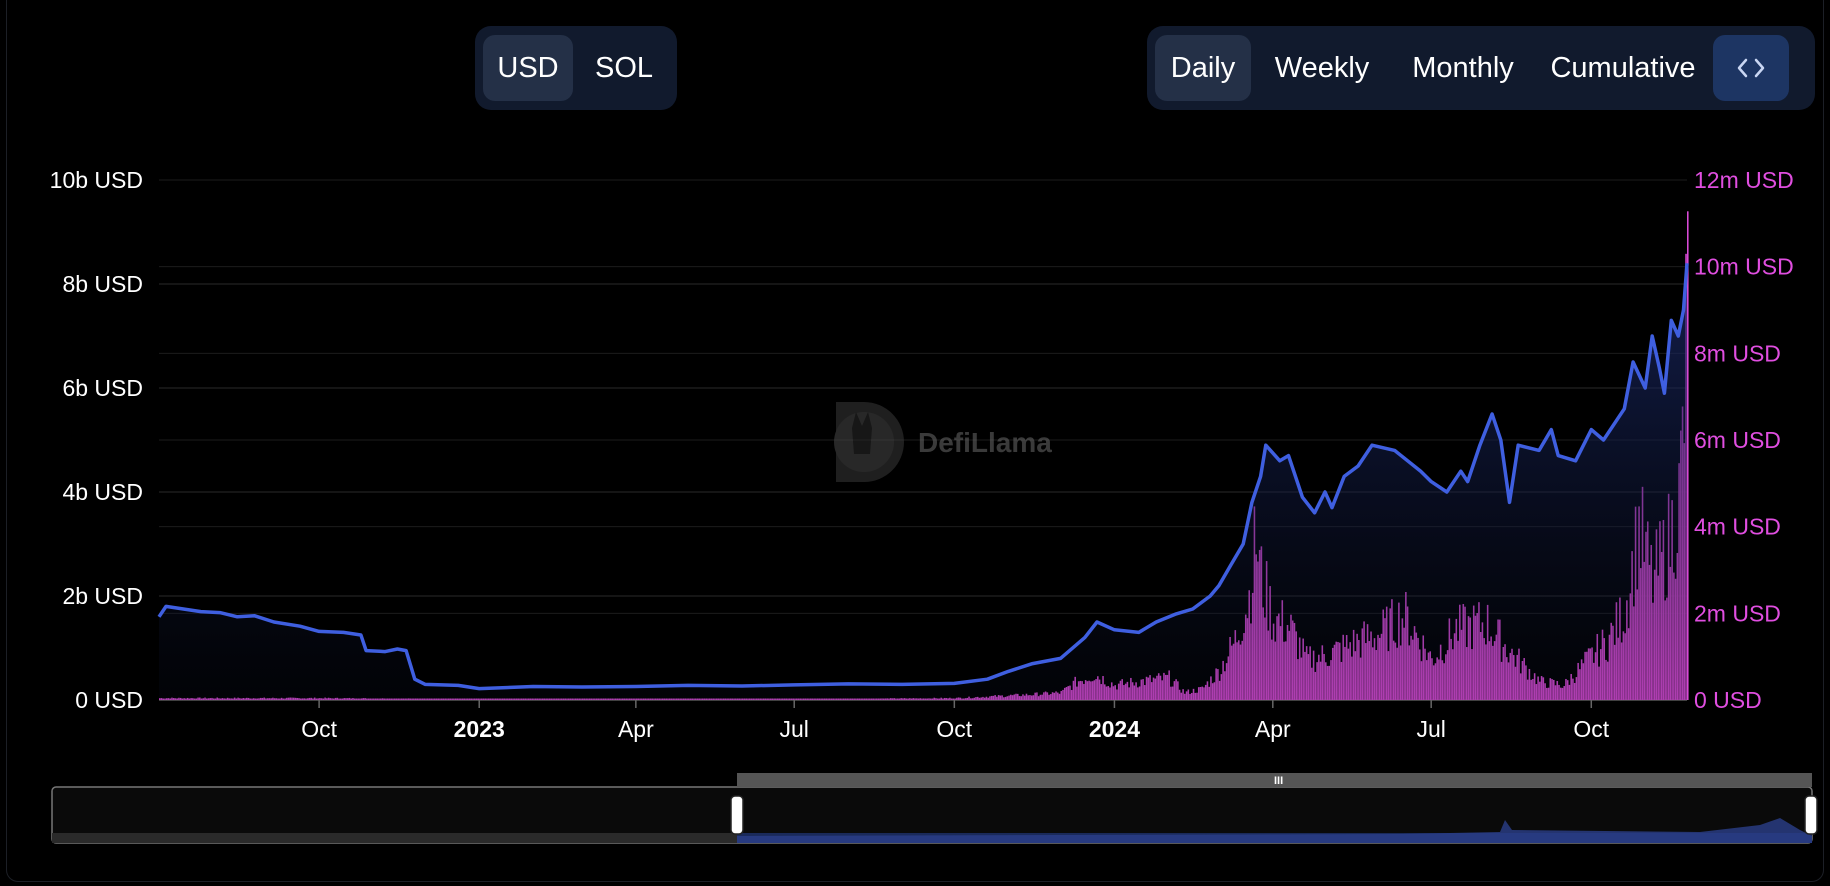 This screenshot has height=886, width=1830. I want to click on left-tick-label: 8b USD, so click(102, 284).